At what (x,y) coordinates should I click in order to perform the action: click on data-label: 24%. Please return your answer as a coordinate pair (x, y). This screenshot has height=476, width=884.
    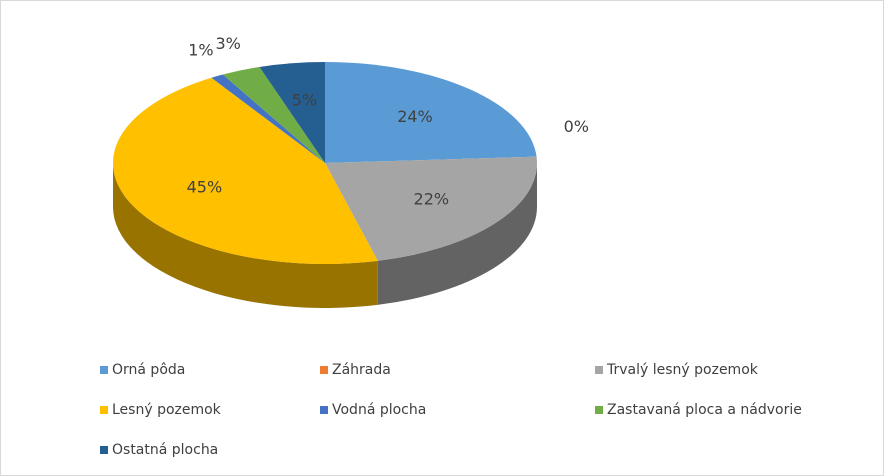
    Looking at the image, I should click on (415, 116).